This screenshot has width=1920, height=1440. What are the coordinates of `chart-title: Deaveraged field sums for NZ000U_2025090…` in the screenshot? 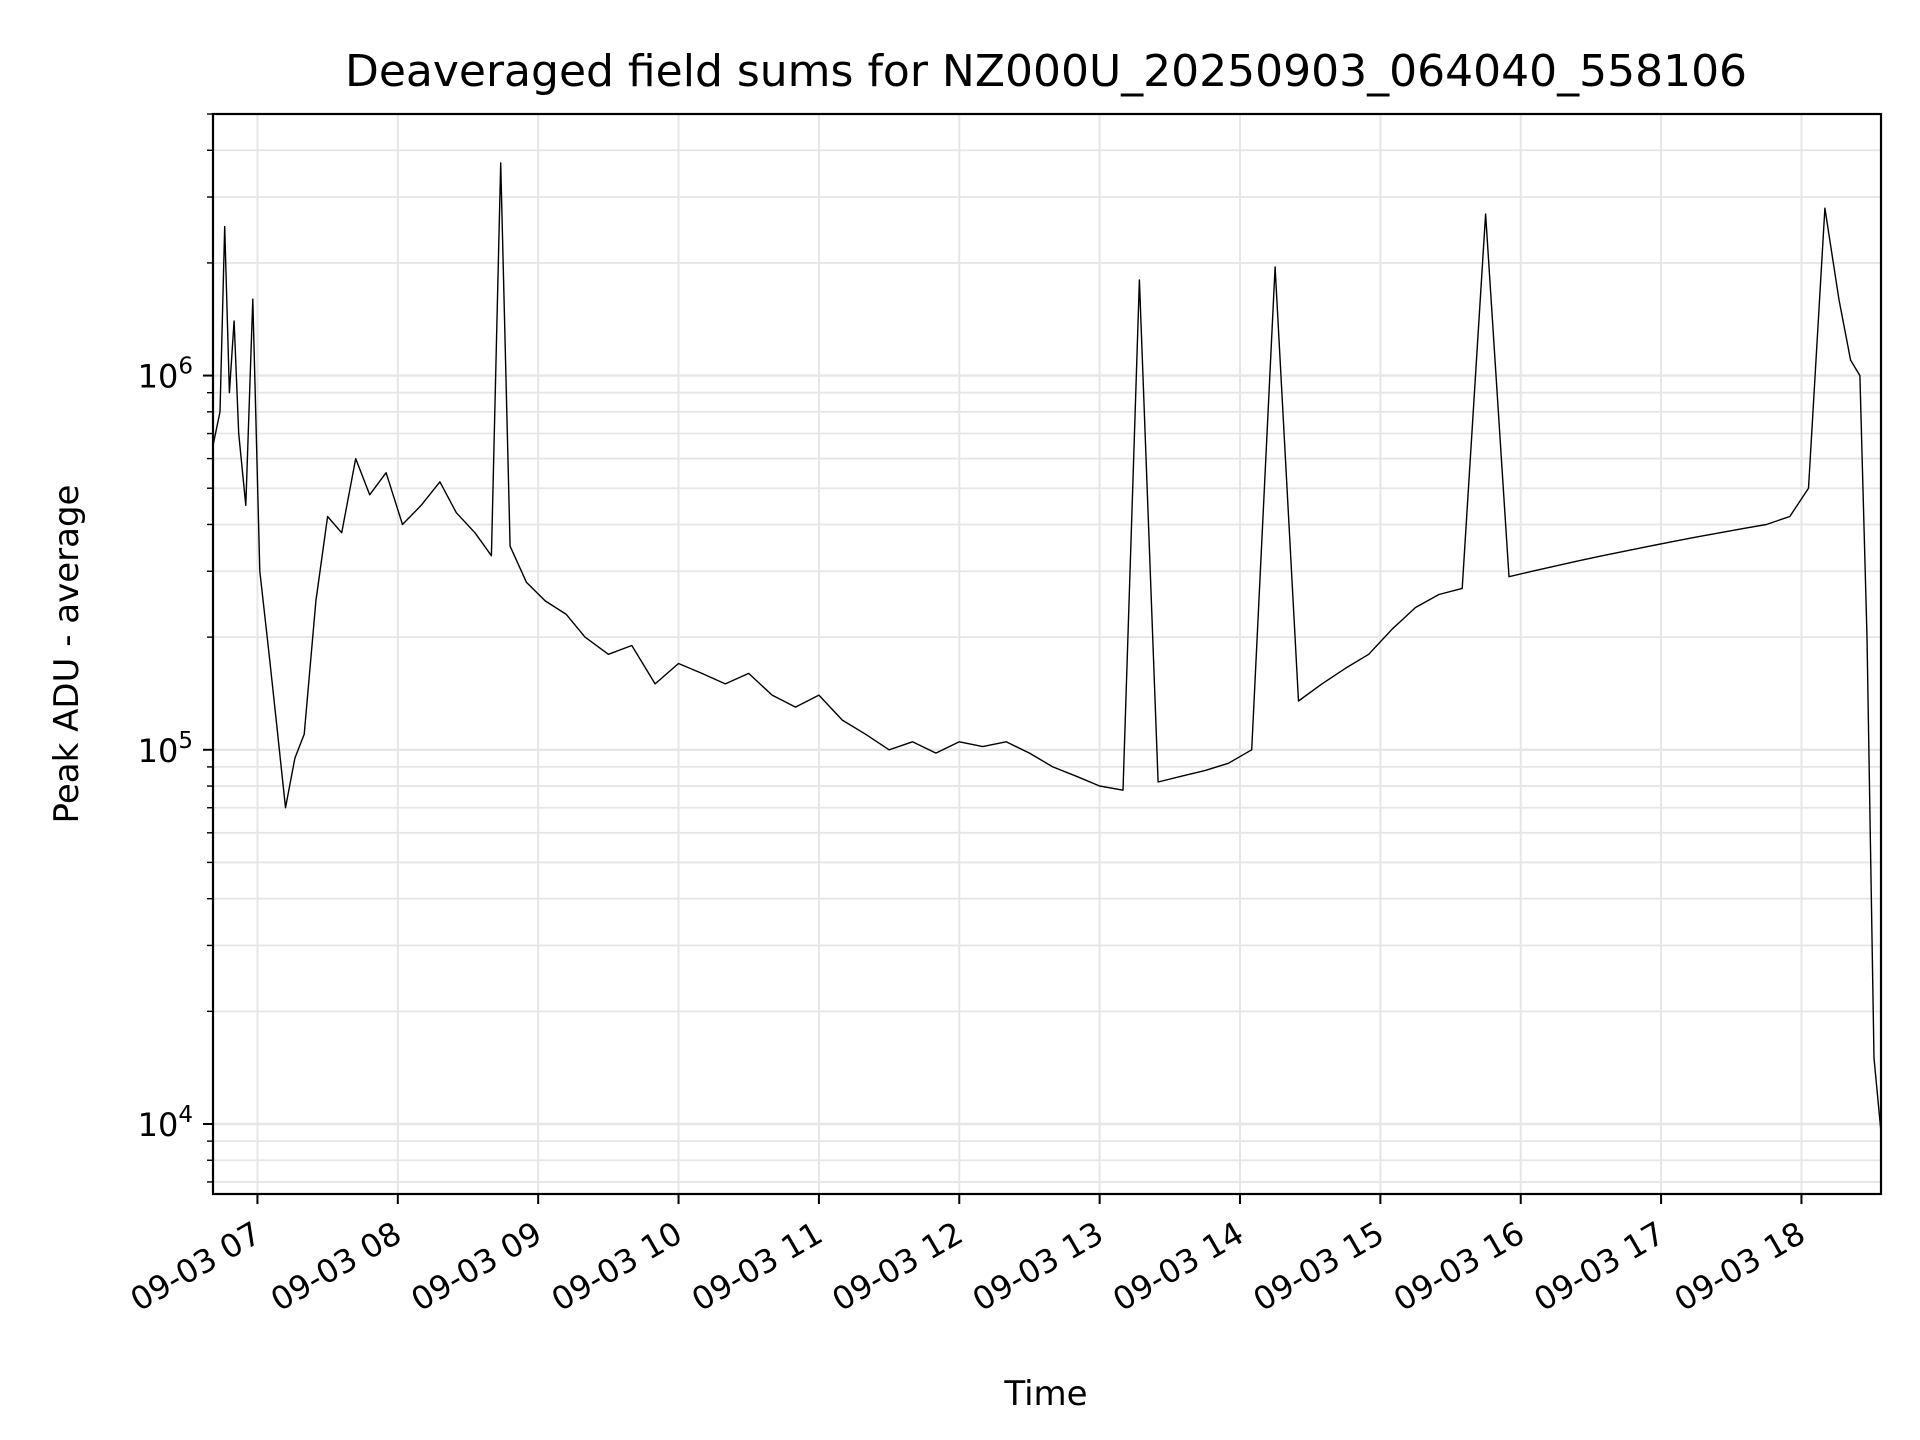 It's located at (1046, 71).